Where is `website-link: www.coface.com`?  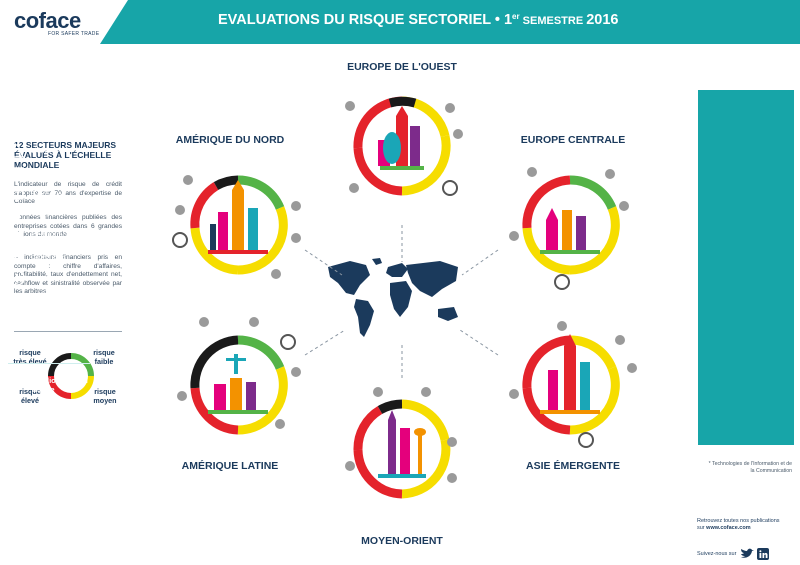 website-link: www.coface.com is located at coordinates (728, 528).